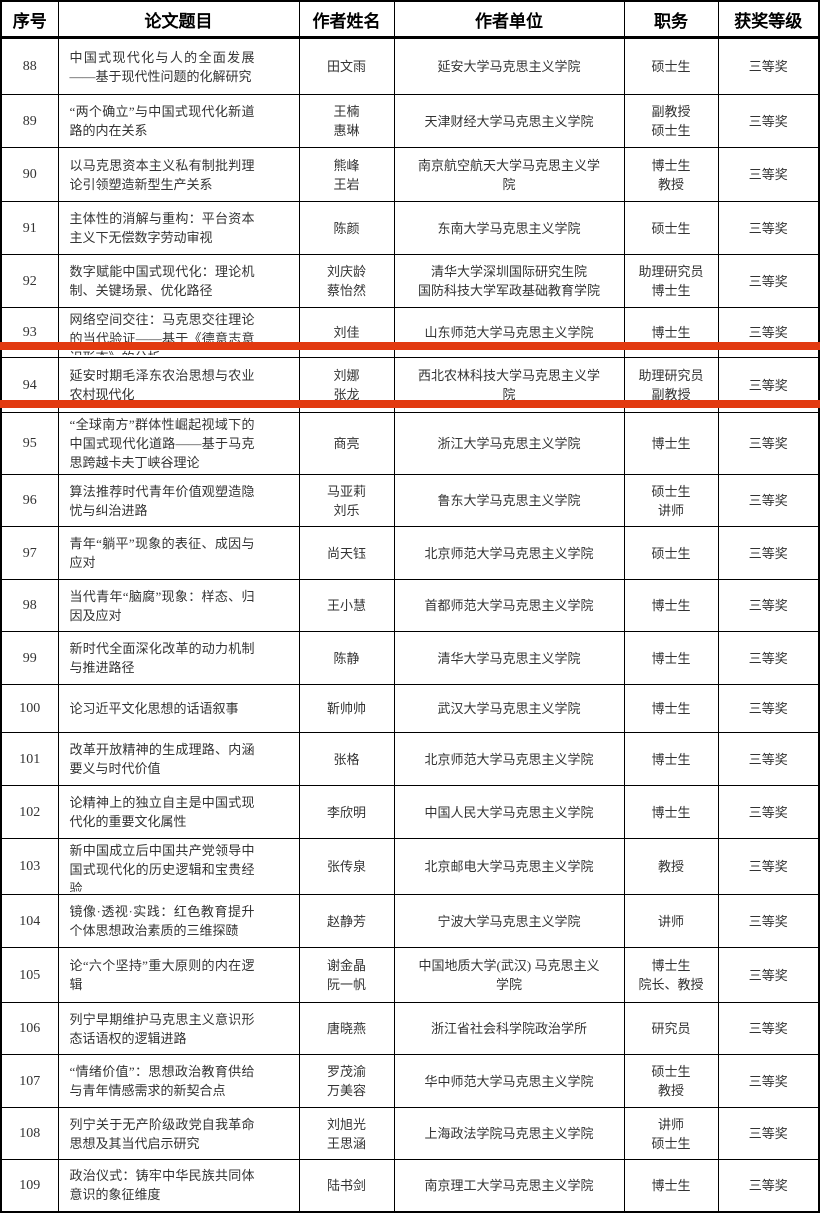  I want to click on header-unit: 作者单位, so click(509, 19).